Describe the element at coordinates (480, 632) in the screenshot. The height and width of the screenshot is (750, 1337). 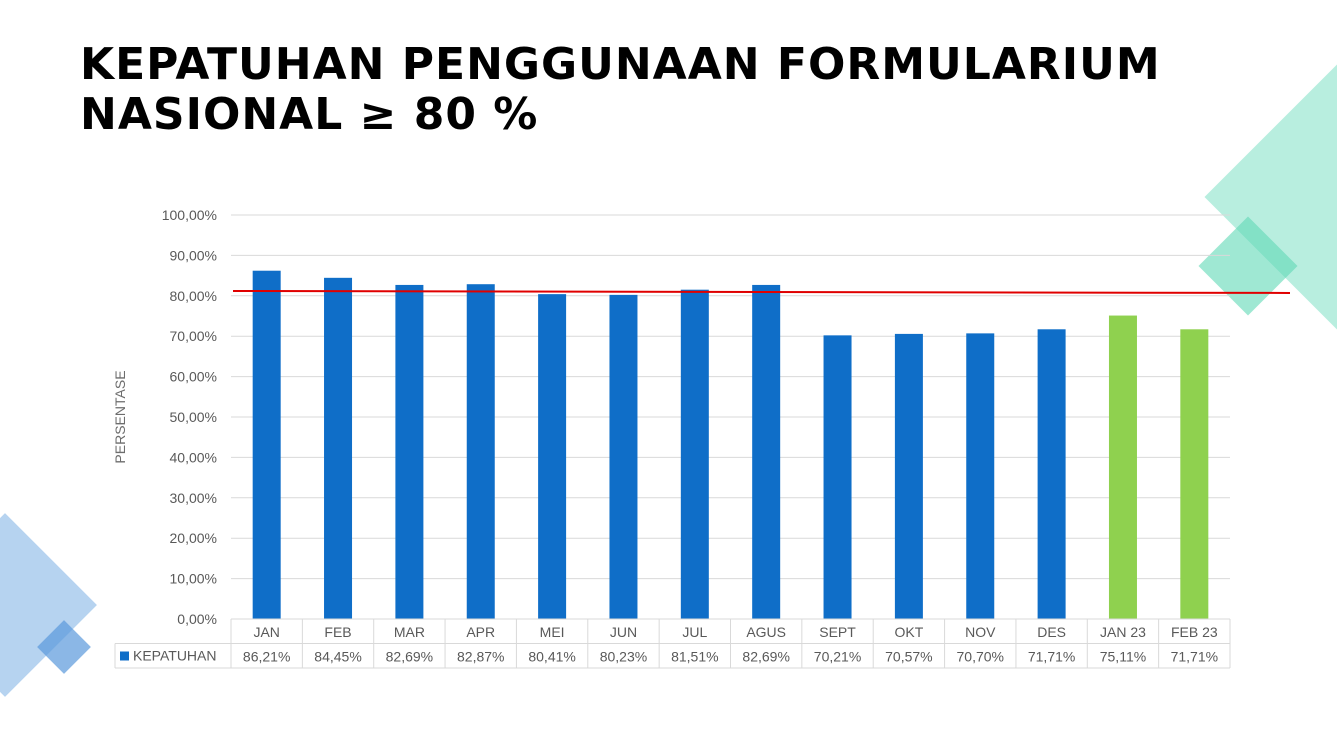
I see `category-label: APR` at that location.